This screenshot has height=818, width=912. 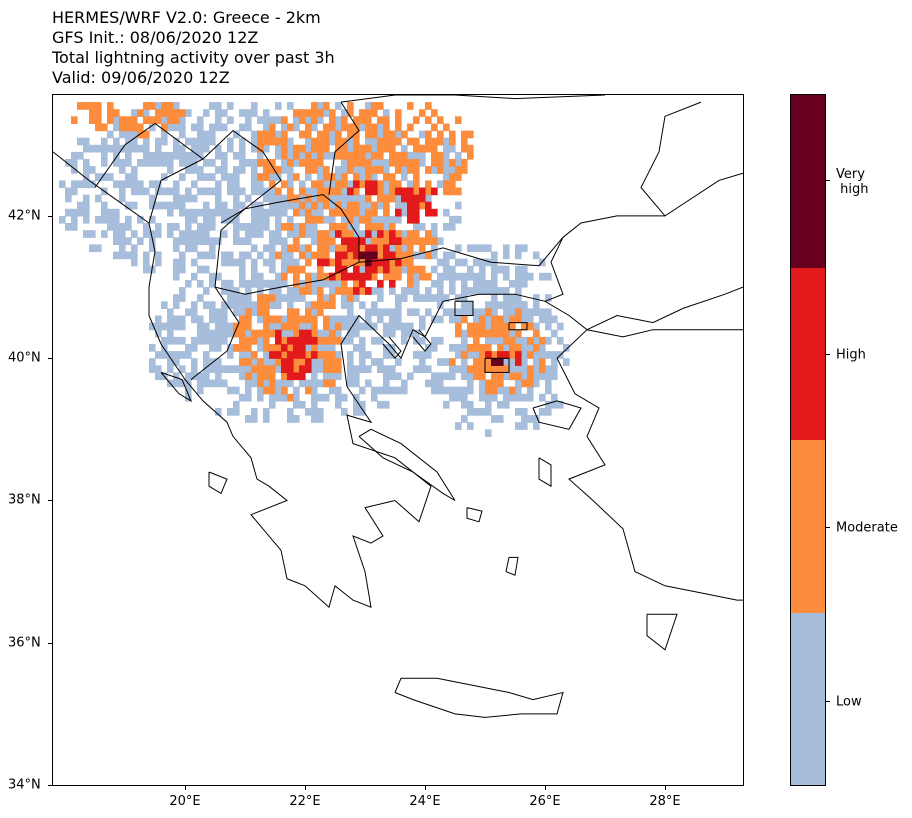 What do you see at coordinates (128, 120) in the screenshot?
I see `lightning-region-moderate` at bounding box center [128, 120].